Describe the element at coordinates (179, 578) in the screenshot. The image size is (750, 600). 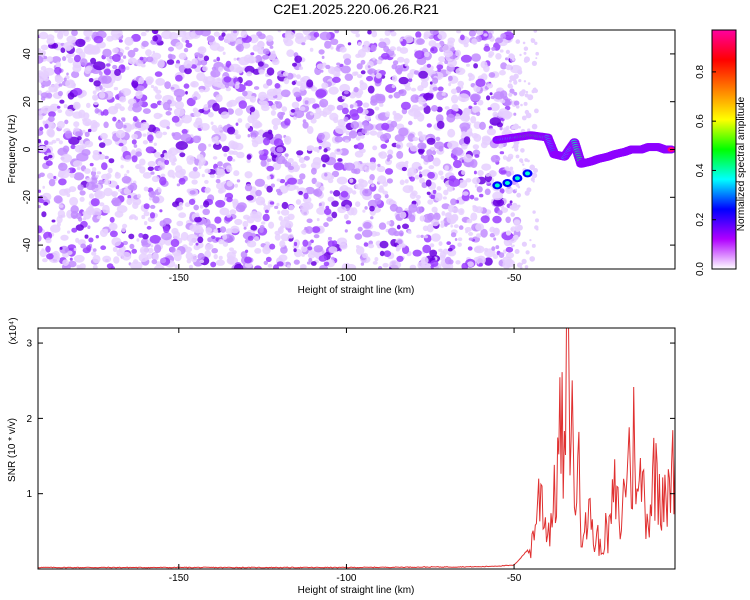
I see `snr-x-tick-label: -150` at that location.